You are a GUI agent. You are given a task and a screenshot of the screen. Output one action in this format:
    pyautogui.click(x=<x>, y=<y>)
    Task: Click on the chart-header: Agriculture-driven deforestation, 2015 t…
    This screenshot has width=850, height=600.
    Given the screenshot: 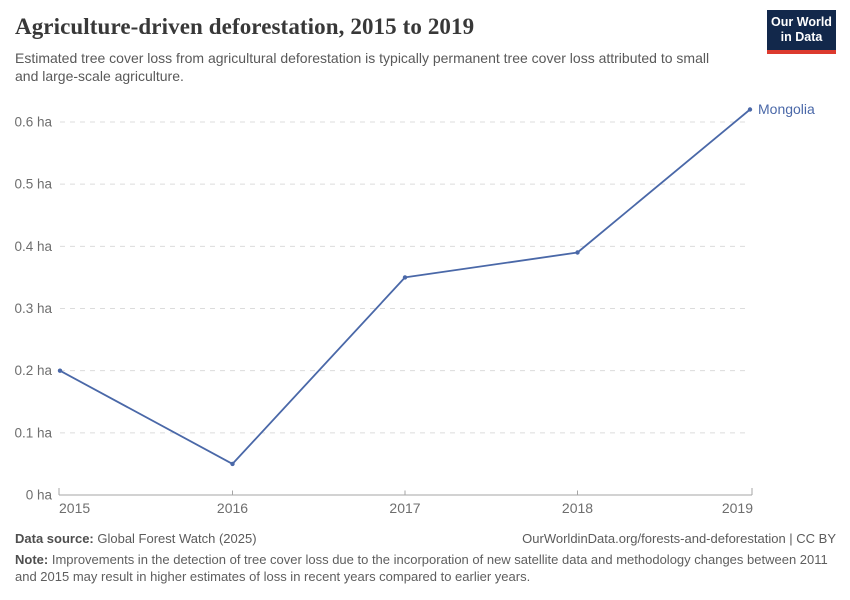 What is the action you would take?
    pyautogui.click(x=384, y=50)
    